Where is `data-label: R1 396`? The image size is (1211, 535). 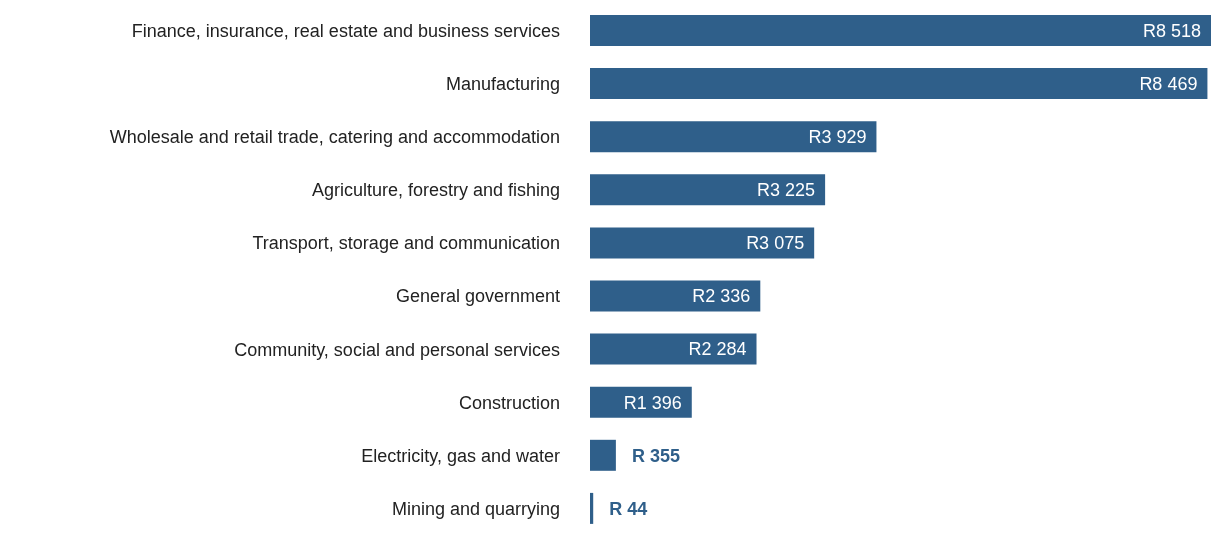
data-label: R1 396 is located at coordinates (652, 402).